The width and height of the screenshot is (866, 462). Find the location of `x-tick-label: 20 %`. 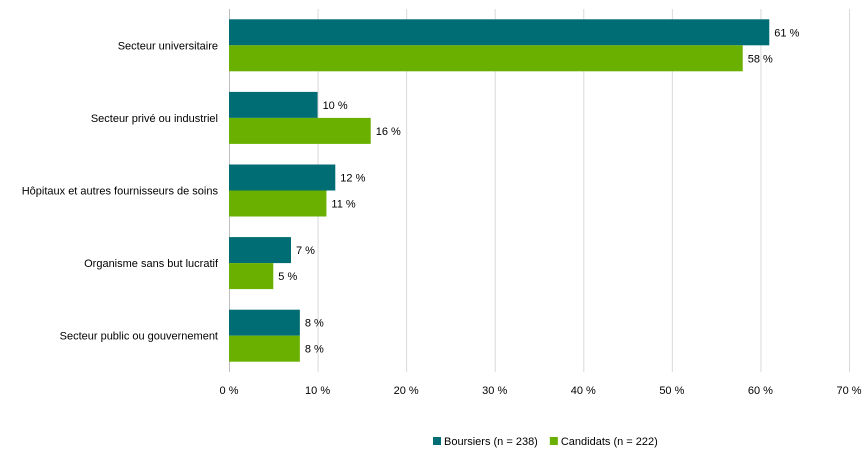

x-tick-label: 20 % is located at coordinates (406, 391).